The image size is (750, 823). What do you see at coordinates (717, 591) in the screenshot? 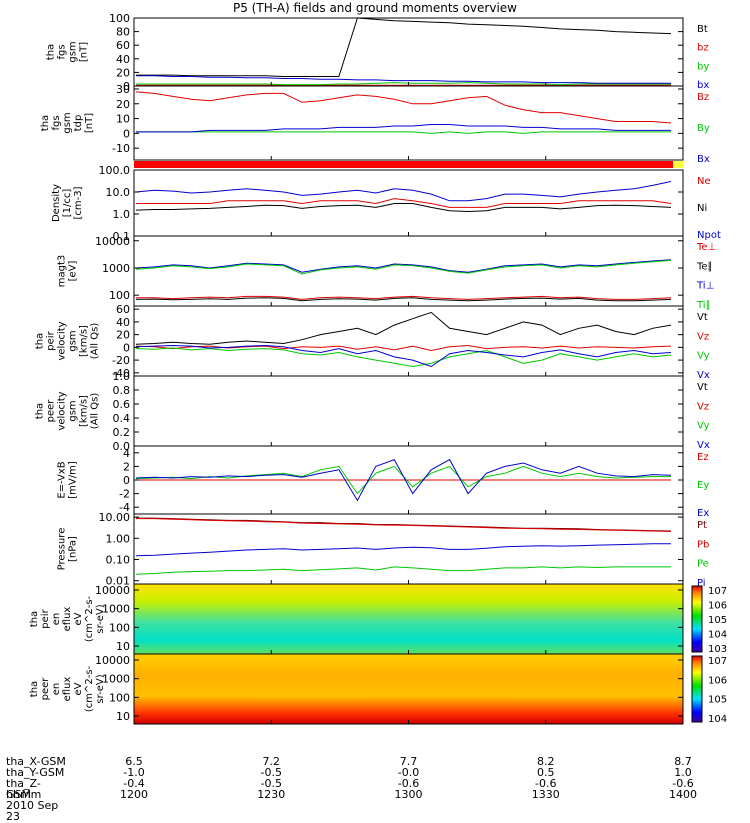
I see `colorbar-tick-label: 107` at bounding box center [717, 591].